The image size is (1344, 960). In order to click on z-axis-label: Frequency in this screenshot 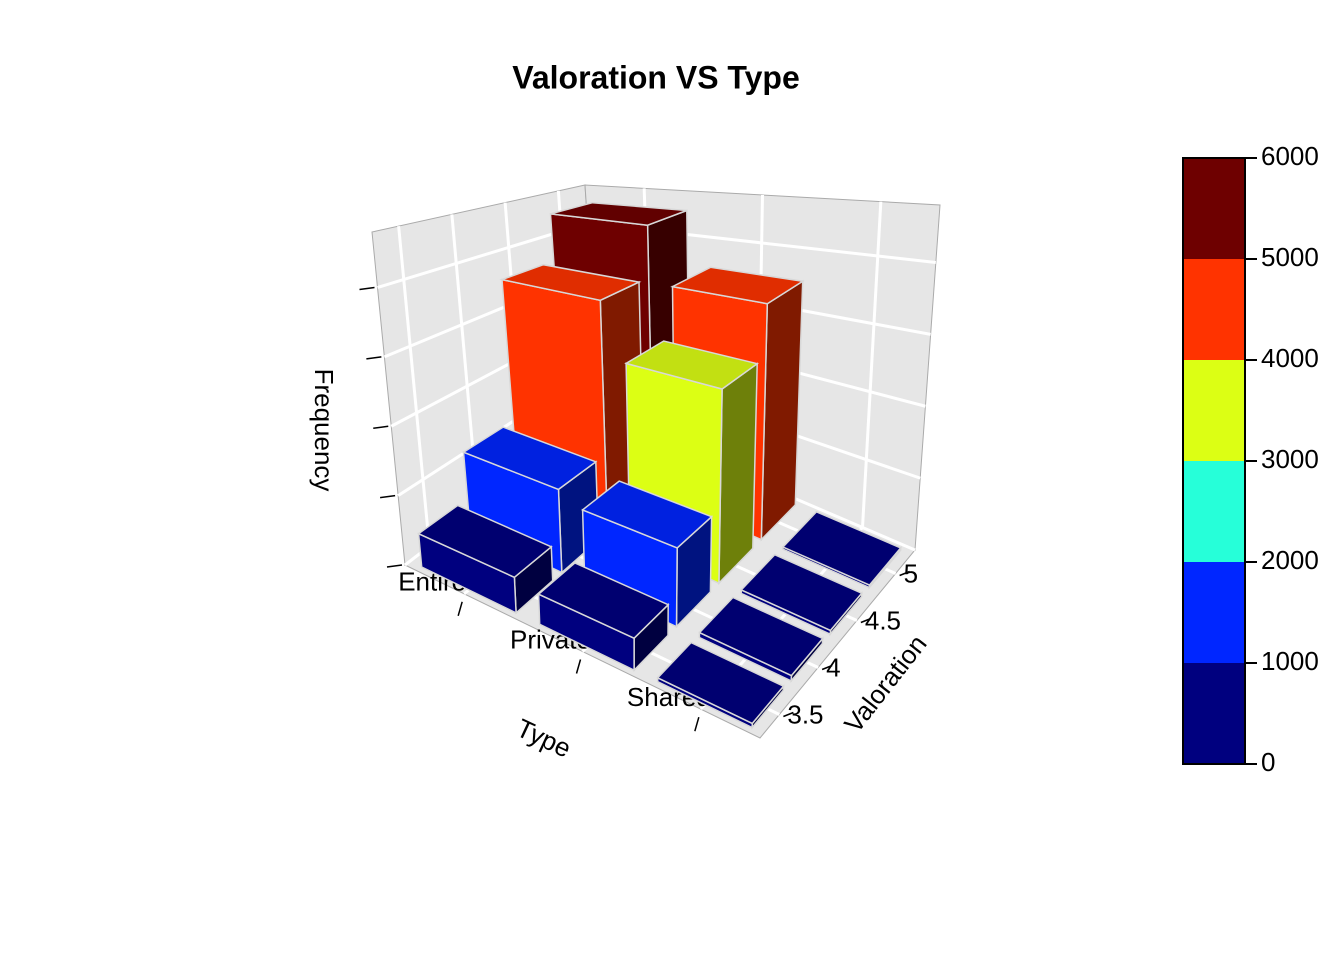, I will do `click(324, 430)`.